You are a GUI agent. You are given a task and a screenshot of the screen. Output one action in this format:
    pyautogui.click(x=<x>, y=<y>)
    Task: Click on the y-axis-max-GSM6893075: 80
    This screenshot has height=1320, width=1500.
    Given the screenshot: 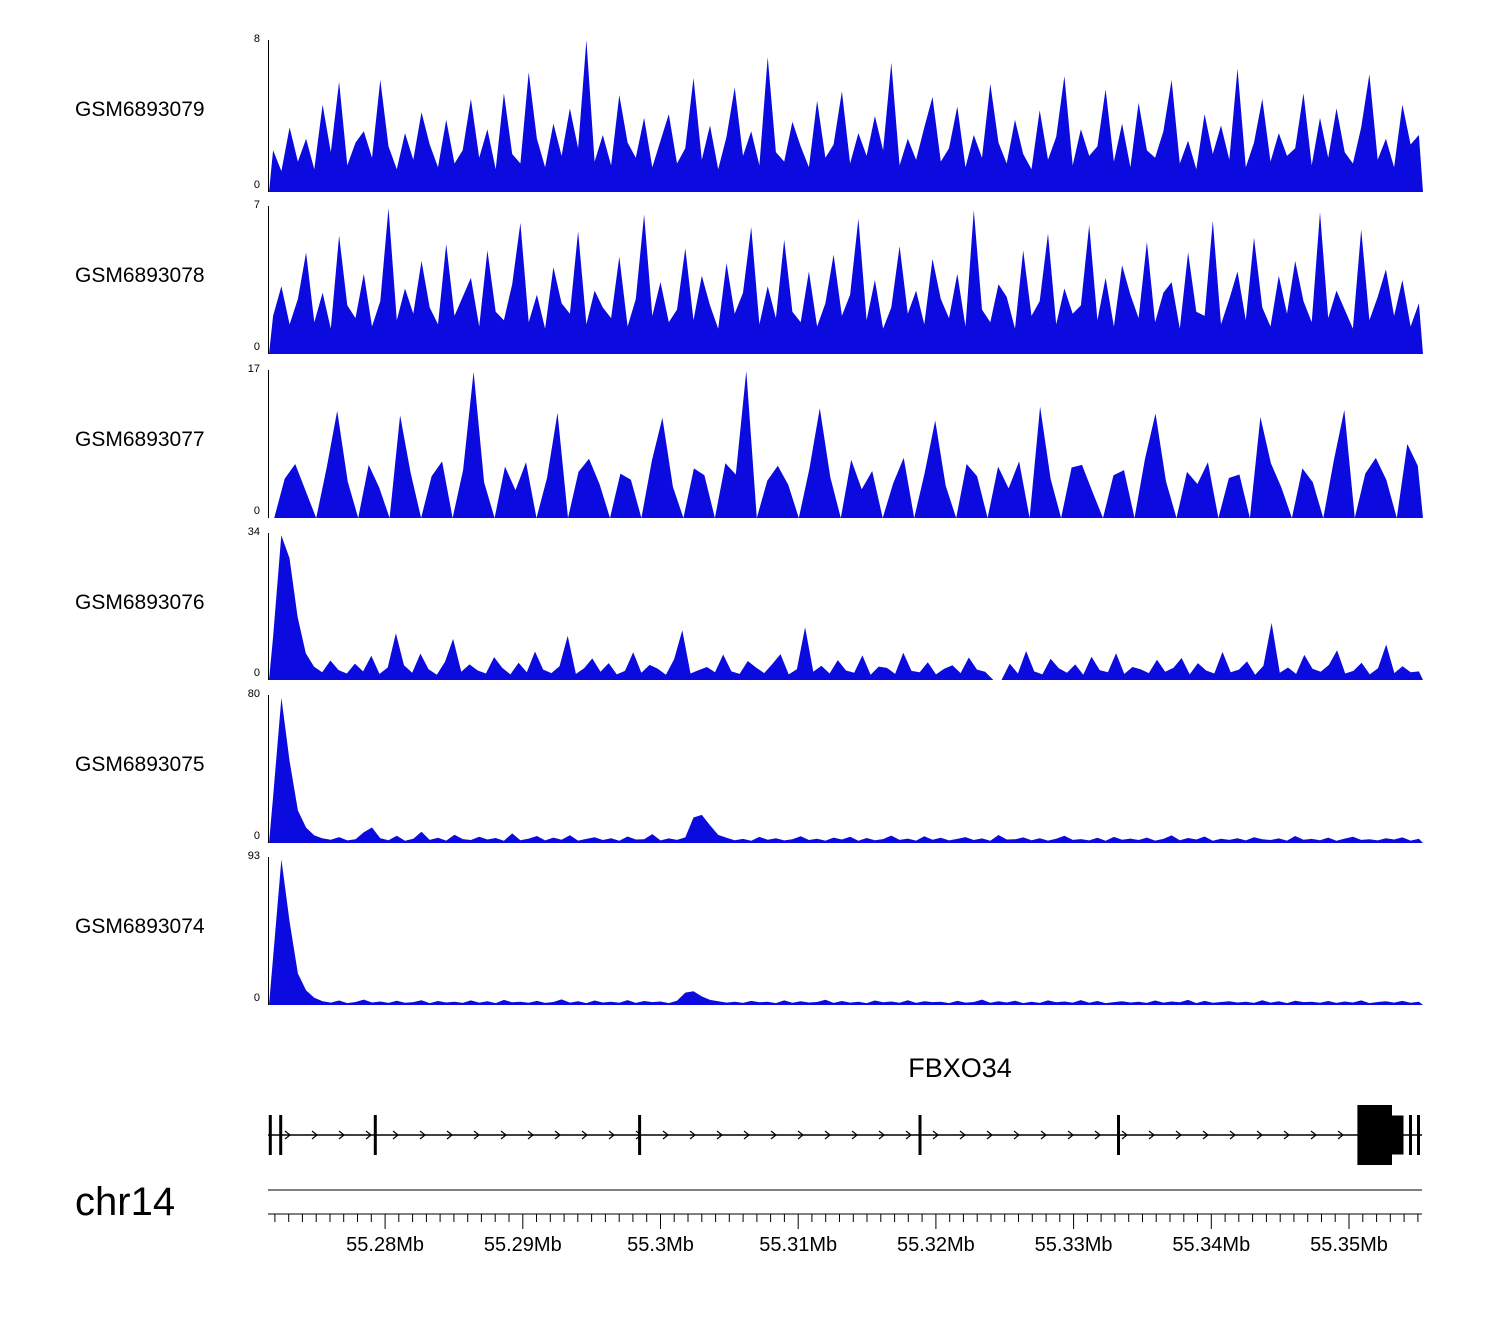 What is the action you would take?
    pyautogui.click(x=253, y=694)
    